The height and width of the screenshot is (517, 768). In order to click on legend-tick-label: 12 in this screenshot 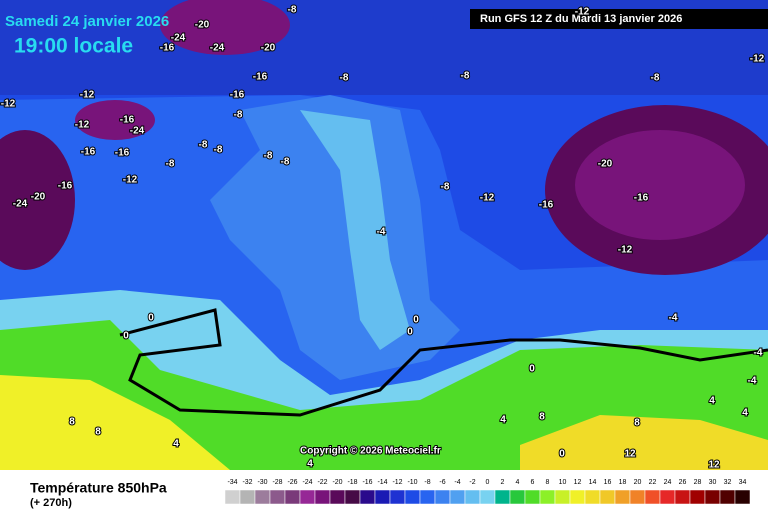, I will do `click(578, 482)`.